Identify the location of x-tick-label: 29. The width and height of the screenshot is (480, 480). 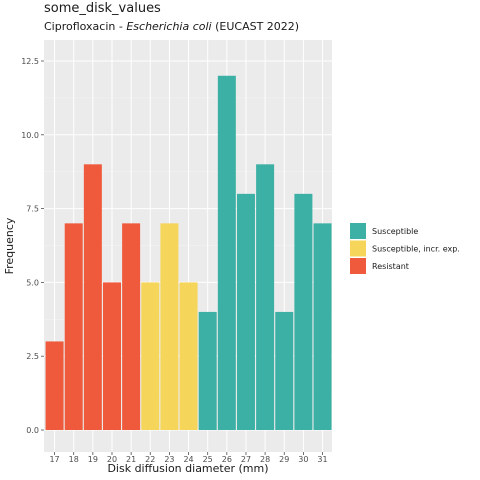
(284, 459).